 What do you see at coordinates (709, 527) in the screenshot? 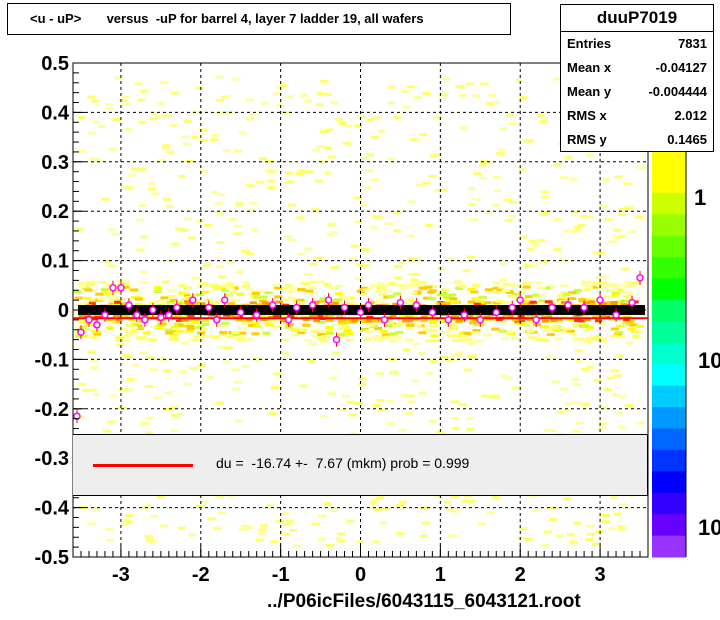
I see `colorbar-label-10b: 10` at bounding box center [709, 527].